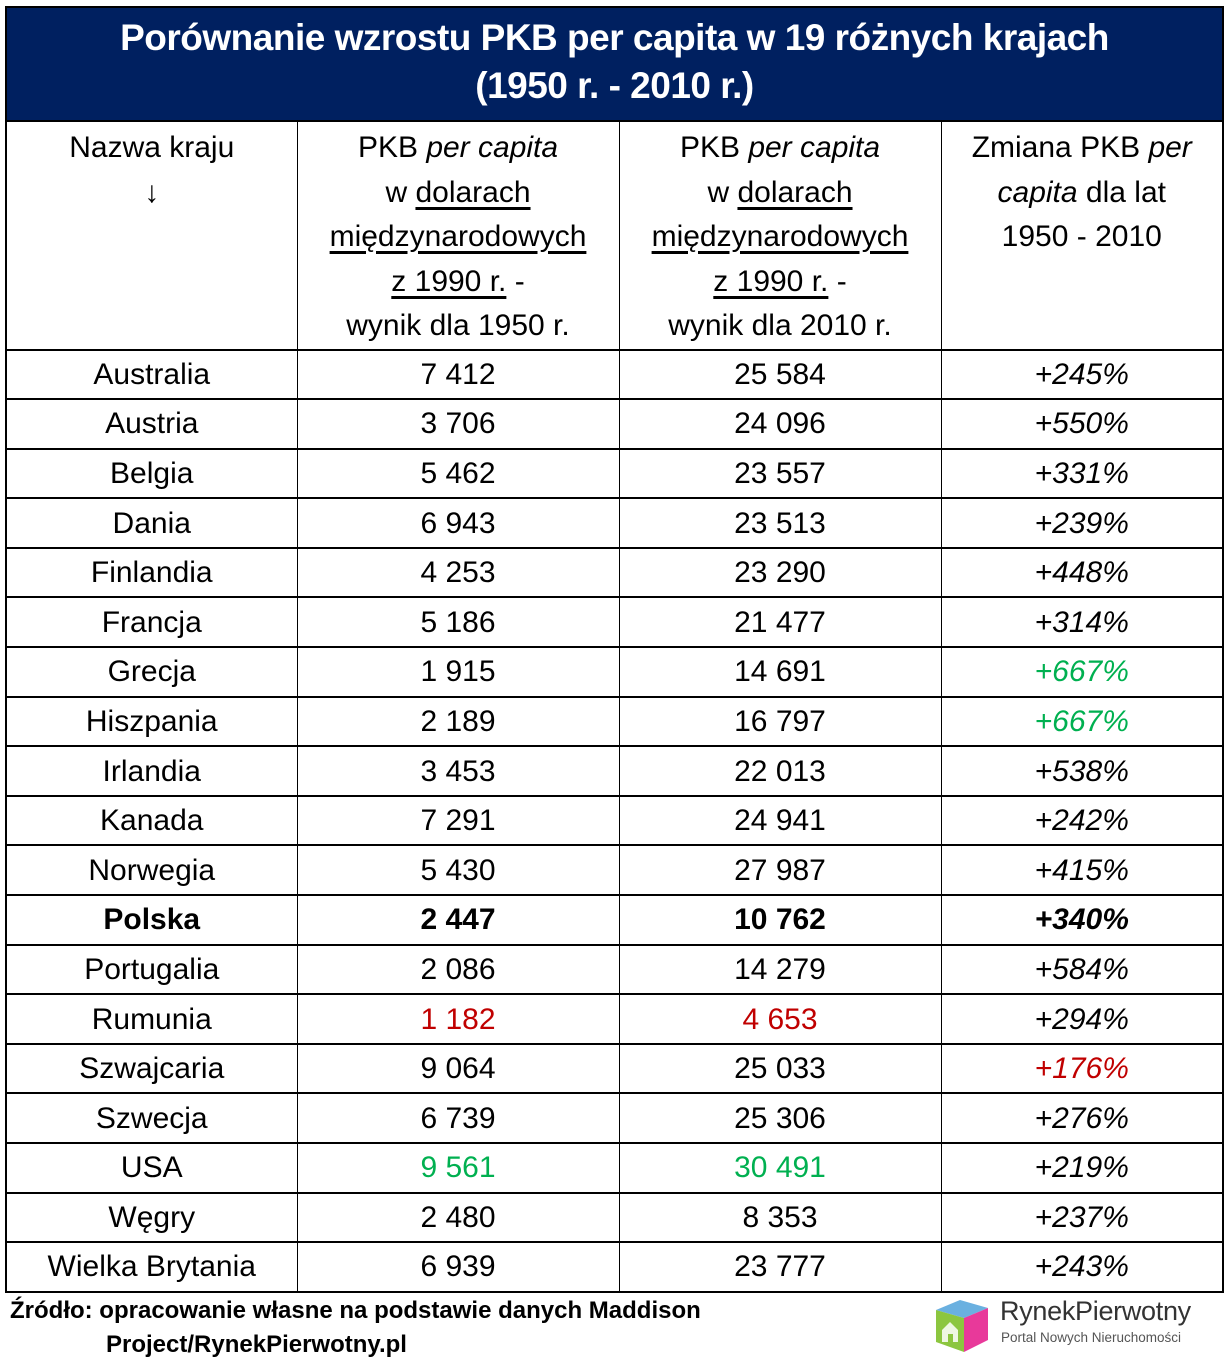  What do you see at coordinates (458, 722) in the screenshot?
I see `gdp-1950-cell: 2 189` at bounding box center [458, 722].